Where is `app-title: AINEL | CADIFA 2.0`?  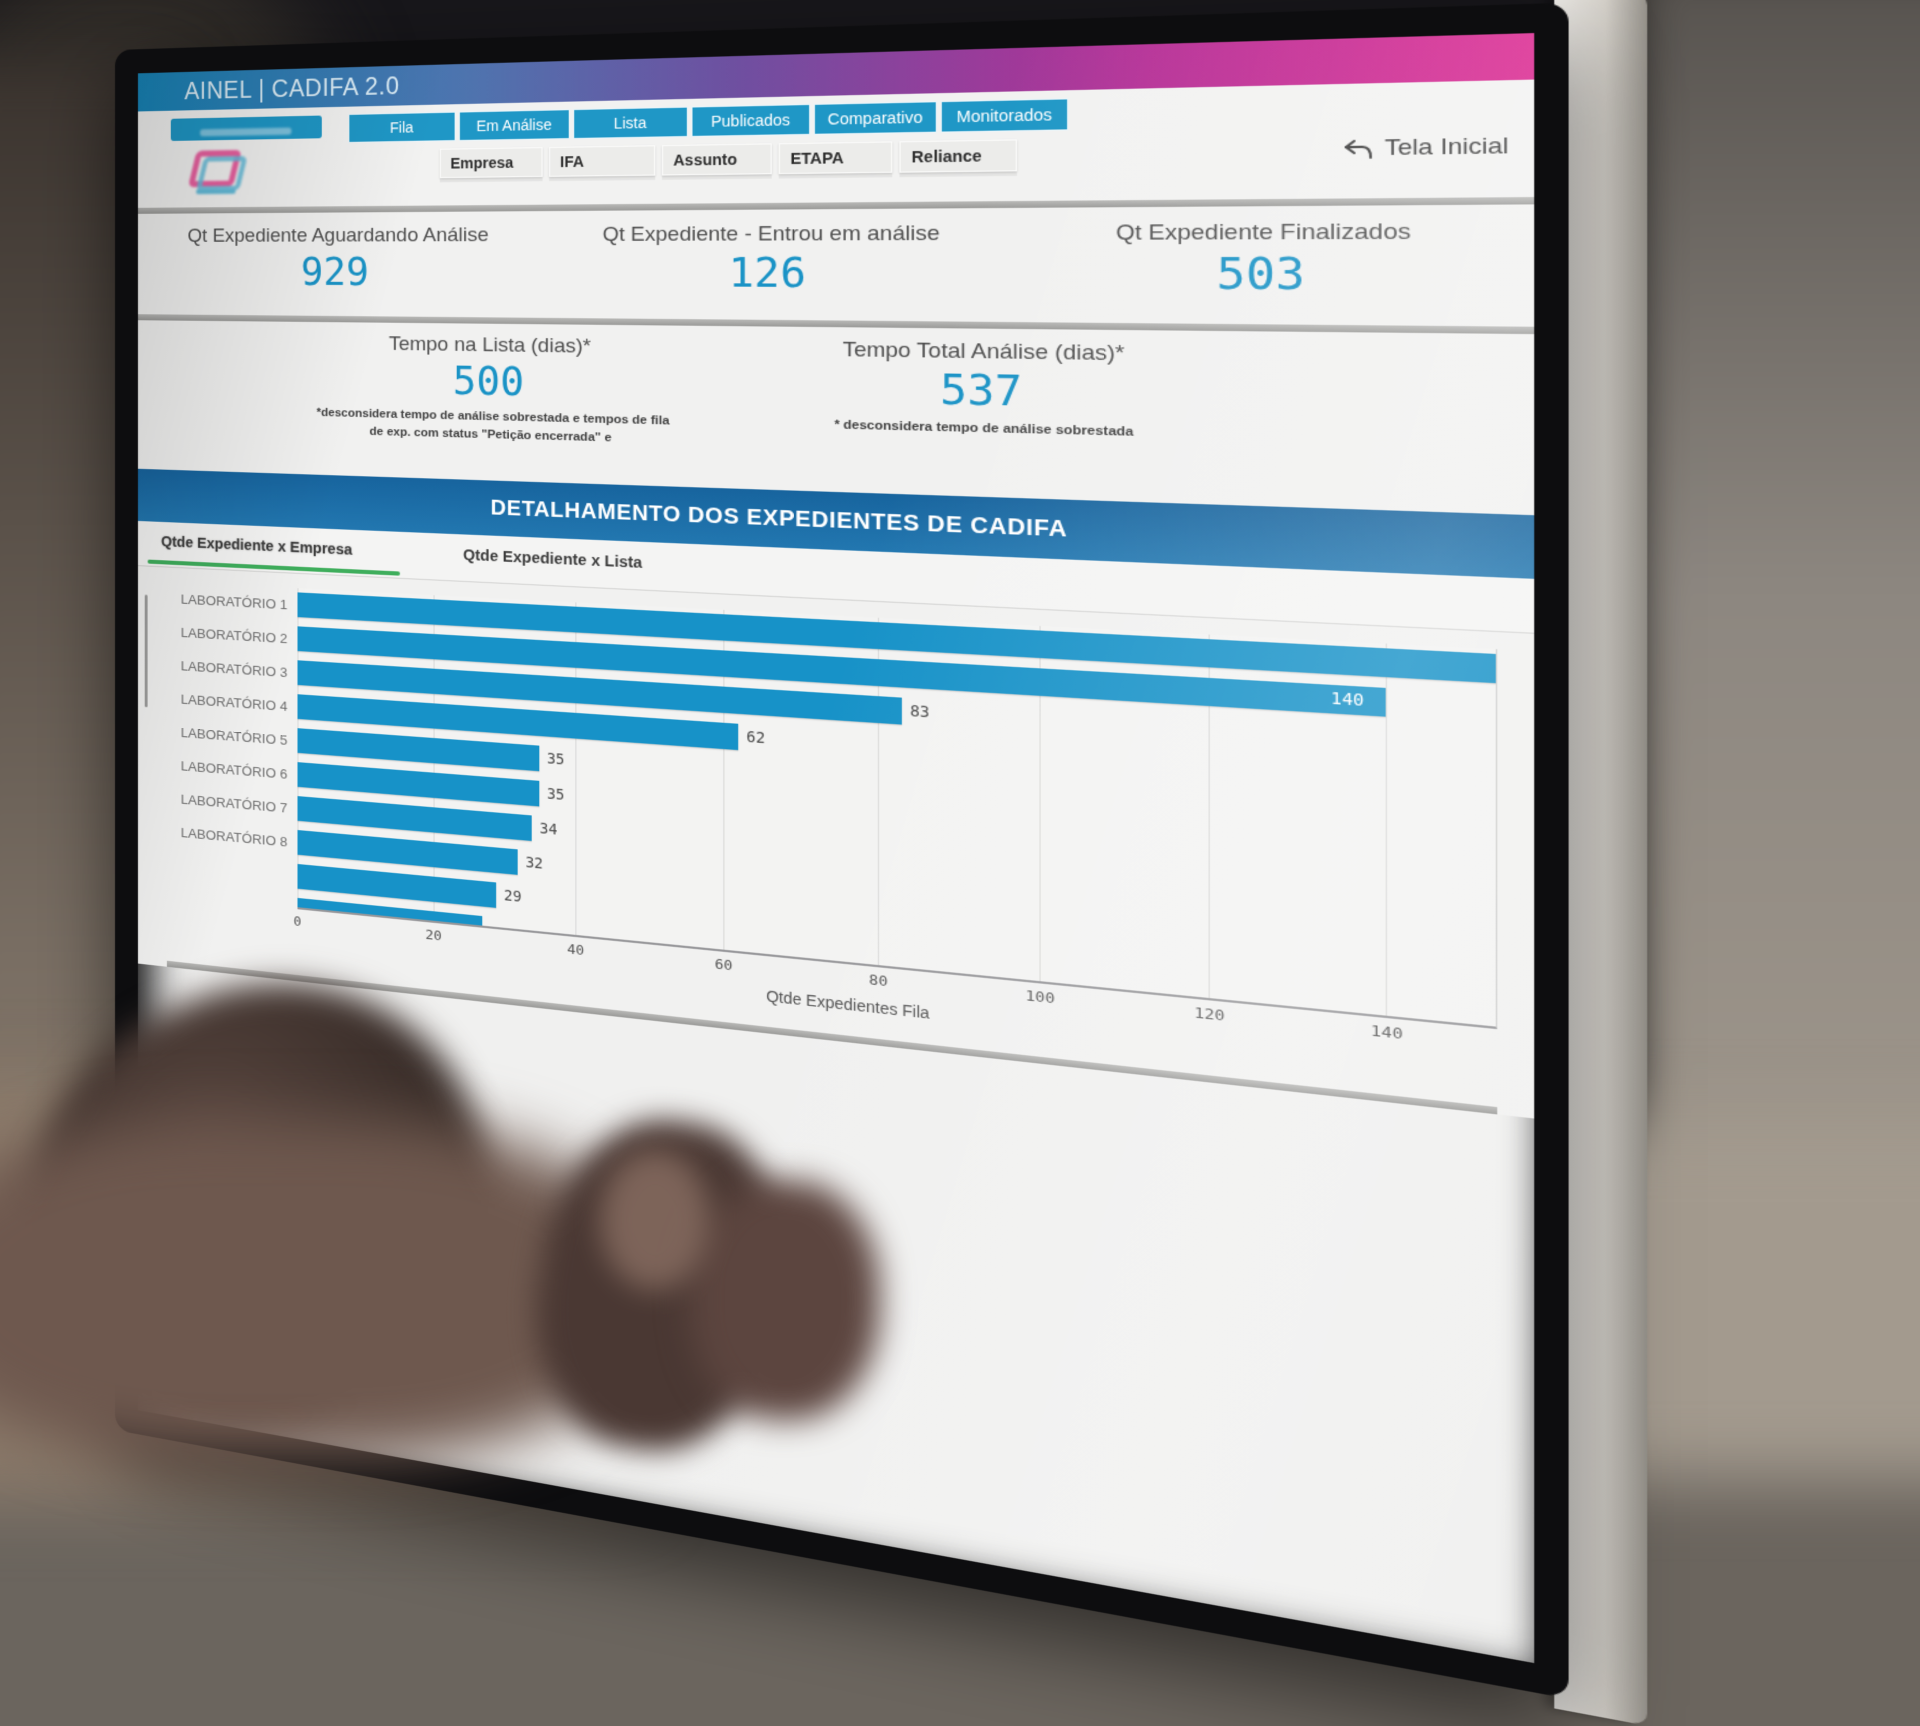
app-title: AINEL | CADIFA 2.0 is located at coordinates (292, 87).